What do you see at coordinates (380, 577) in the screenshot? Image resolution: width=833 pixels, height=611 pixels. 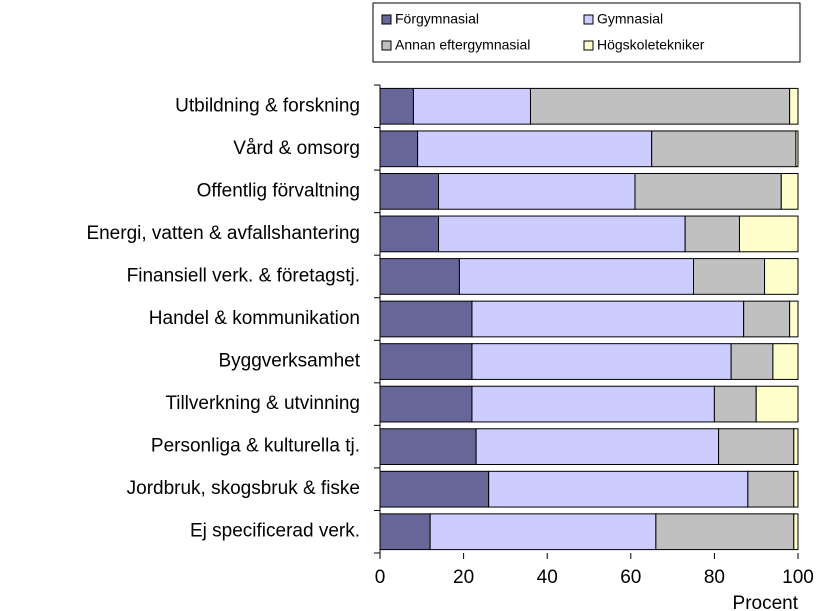 I see `x-tick-label: 0` at bounding box center [380, 577].